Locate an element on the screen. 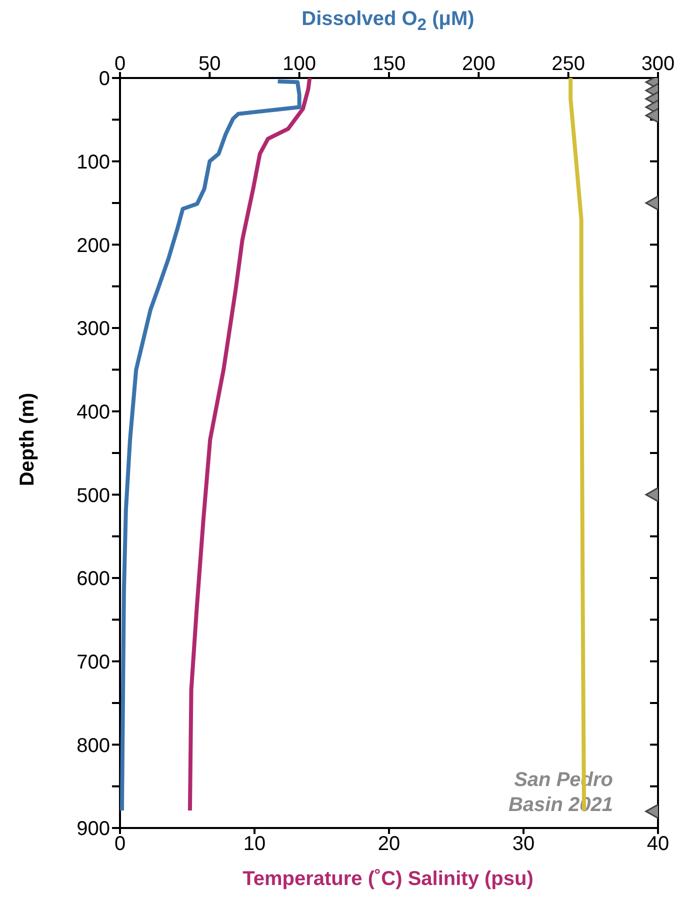 The width and height of the screenshot is (686, 911). x2-tick-label: 50 is located at coordinates (209, 64).